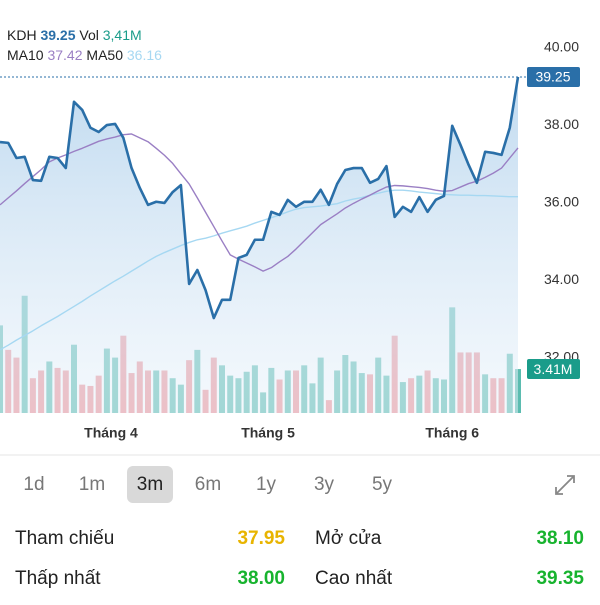  What do you see at coordinates (261, 578) in the screenshot?
I see `stat-value: 38.00` at bounding box center [261, 578].